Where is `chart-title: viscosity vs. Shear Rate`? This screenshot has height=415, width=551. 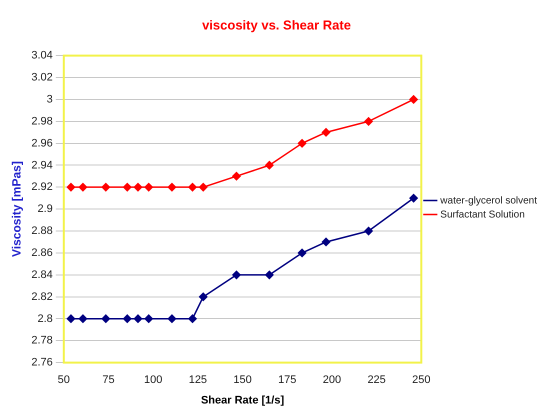 chart-title: viscosity vs. Shear Rate is located at coordinates (276, 24).